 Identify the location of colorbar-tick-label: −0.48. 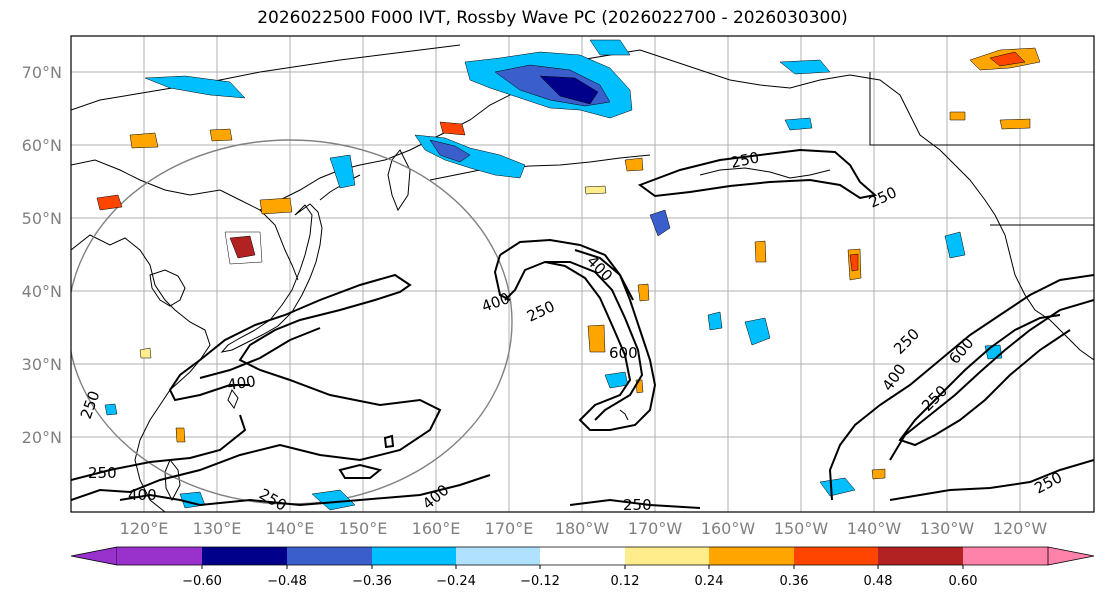
(287, 581).